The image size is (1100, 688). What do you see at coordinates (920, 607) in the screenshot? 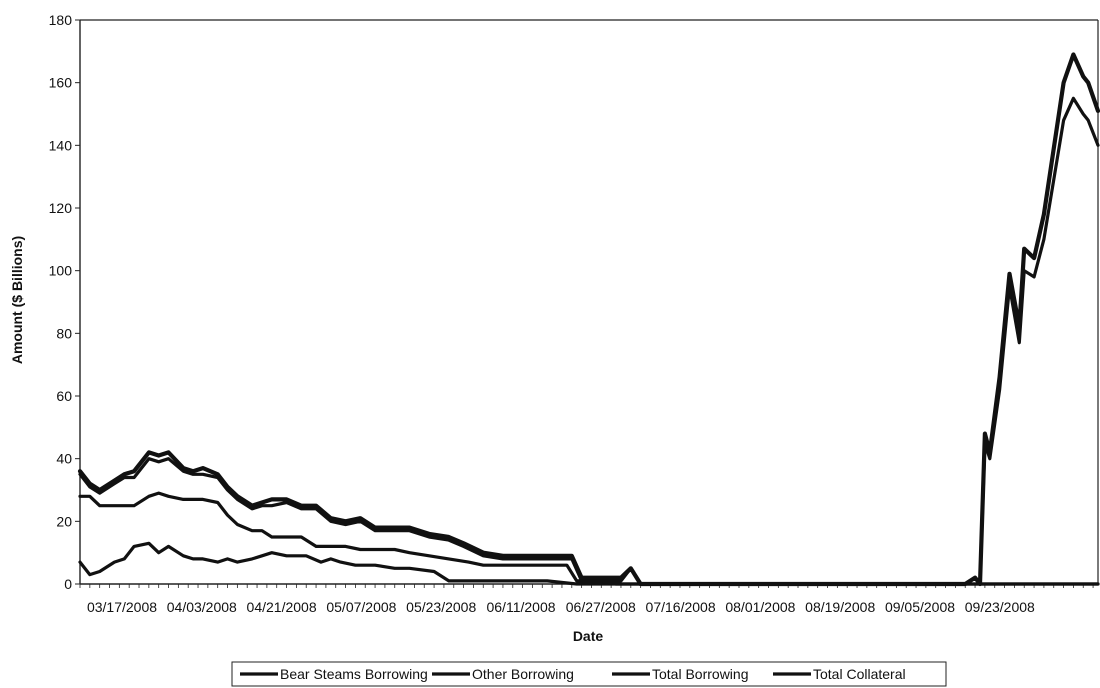
I see `x-tick-label: 09/05/2008` at bounding box center [920, 607].